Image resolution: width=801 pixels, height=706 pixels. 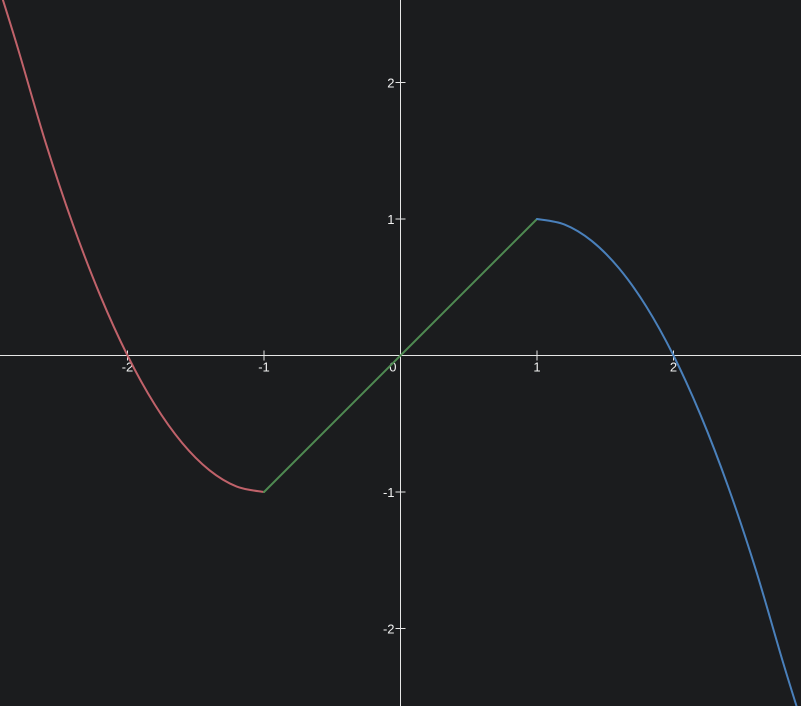 I want to click on x-tick-label: 1, so click(x=536, y=367).